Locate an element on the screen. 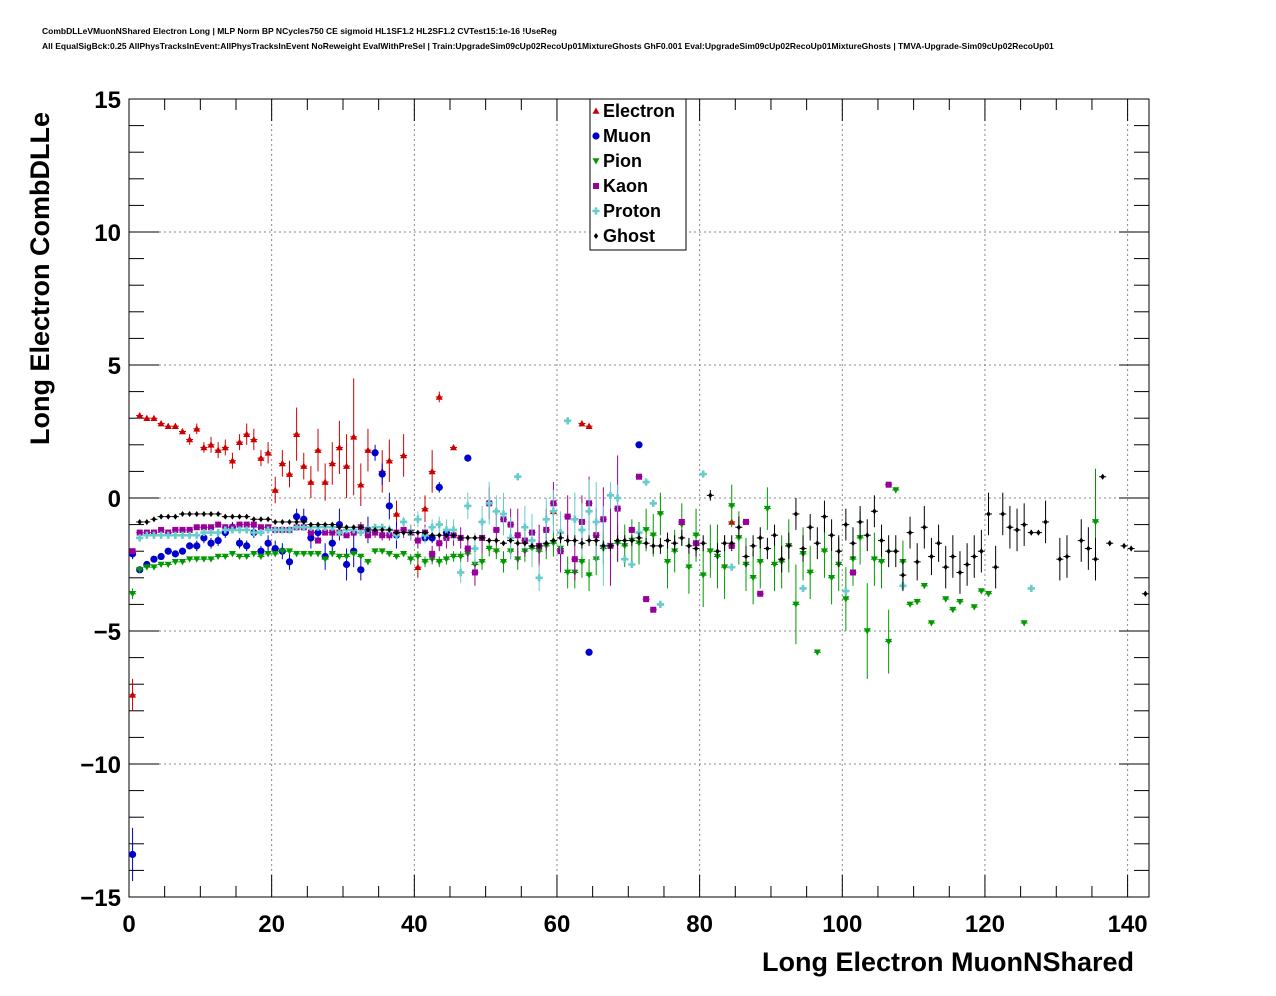 Image resolution: width=1276 pixels, height=996 pixels. legend-marker-muon is located at coordinates (596, 136).